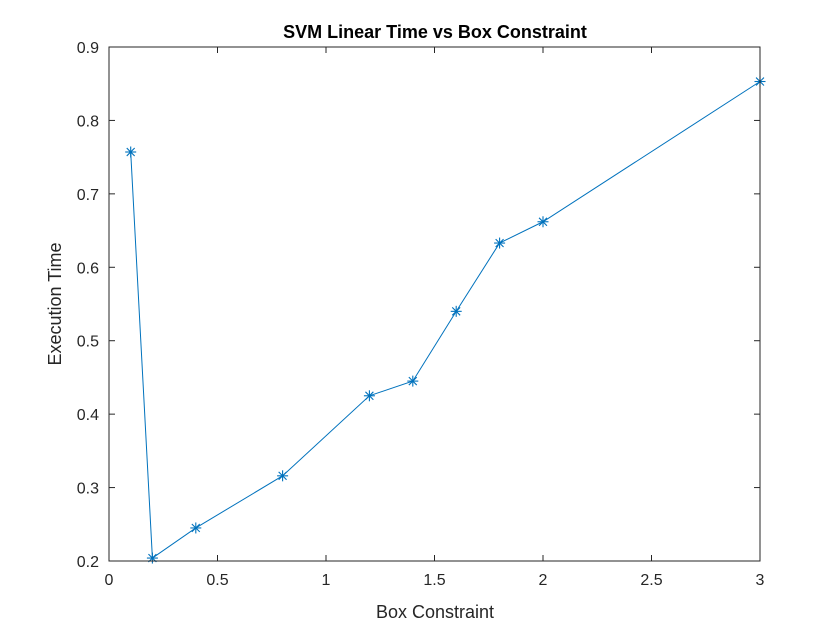 The height and width of the screenshot is (630, 840). I want to click on y-tick-label: 0.5, so click(88, 342).